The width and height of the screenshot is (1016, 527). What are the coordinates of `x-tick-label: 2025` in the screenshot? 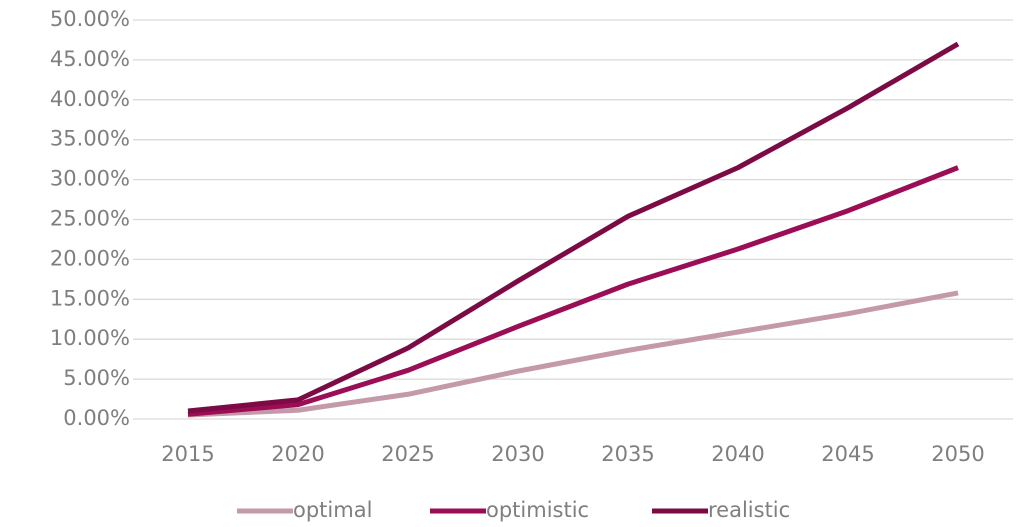 It's located at (407, 454).